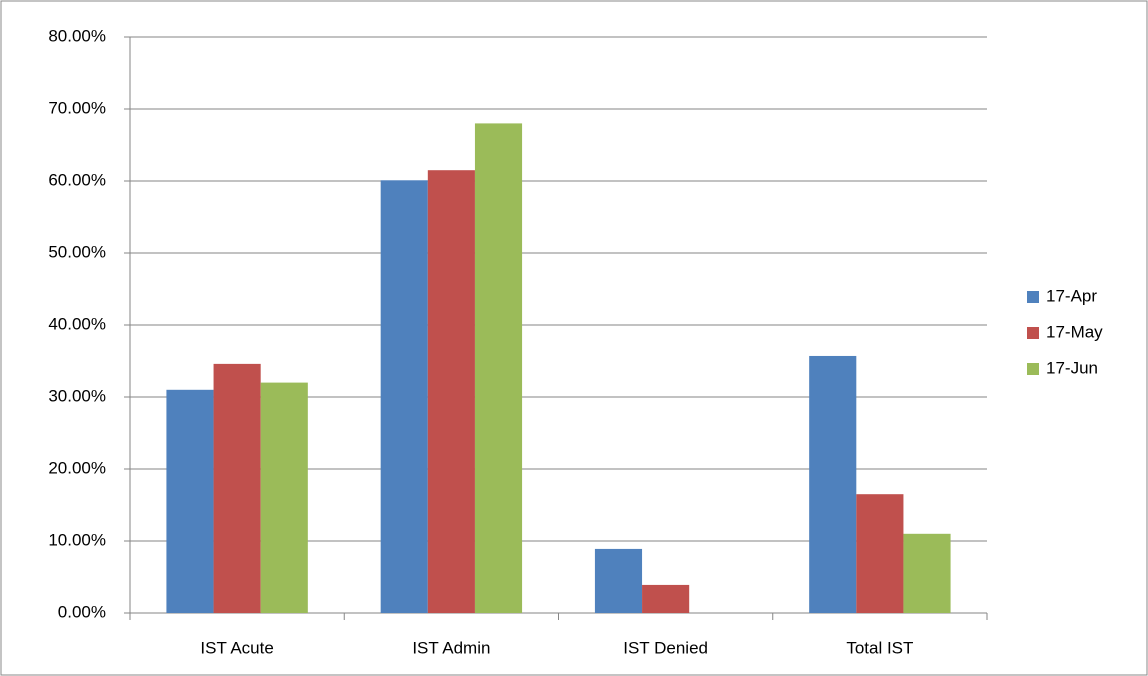 The width and height of the screenshot is (1148, 676). What do you see at coordinates (82, 611) in the screenshot?
I see `y-tick-label: 0.00%` at bounding box center [82, 611].